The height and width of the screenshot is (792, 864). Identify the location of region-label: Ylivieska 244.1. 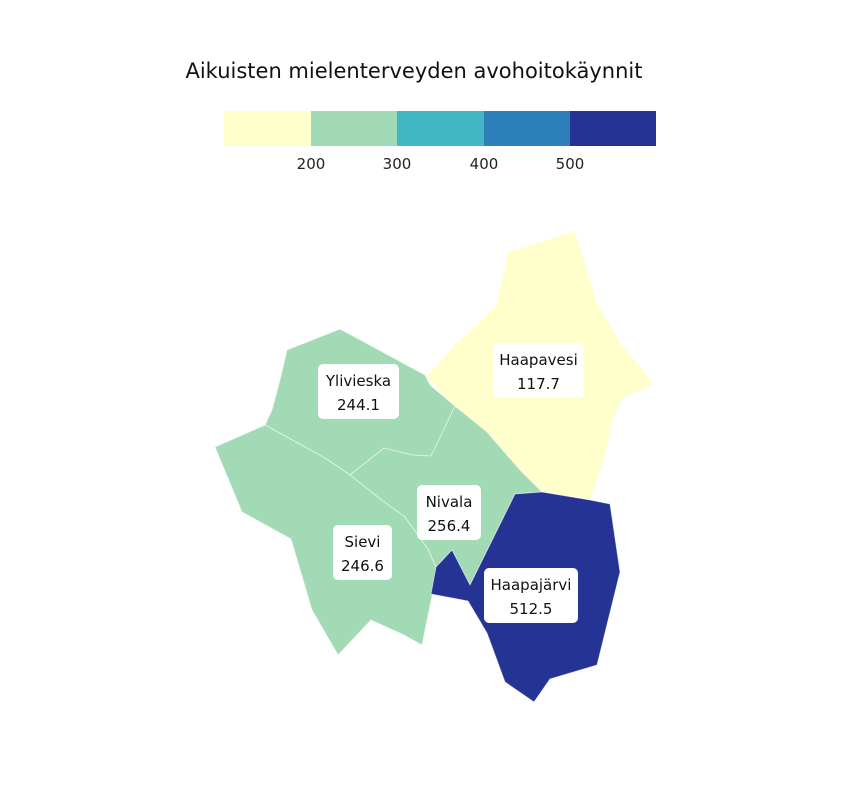
(358, 391).